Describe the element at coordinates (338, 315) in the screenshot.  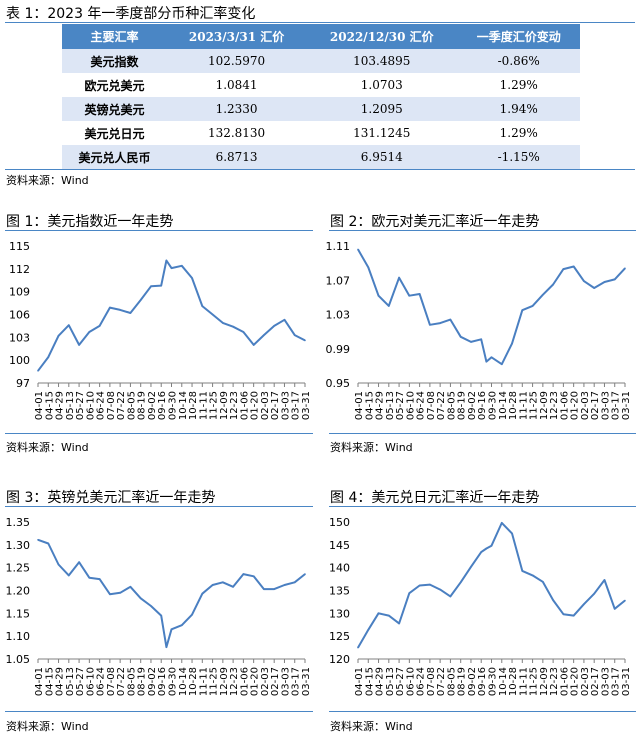
I see `y-tick-label: 1.03` at that location.